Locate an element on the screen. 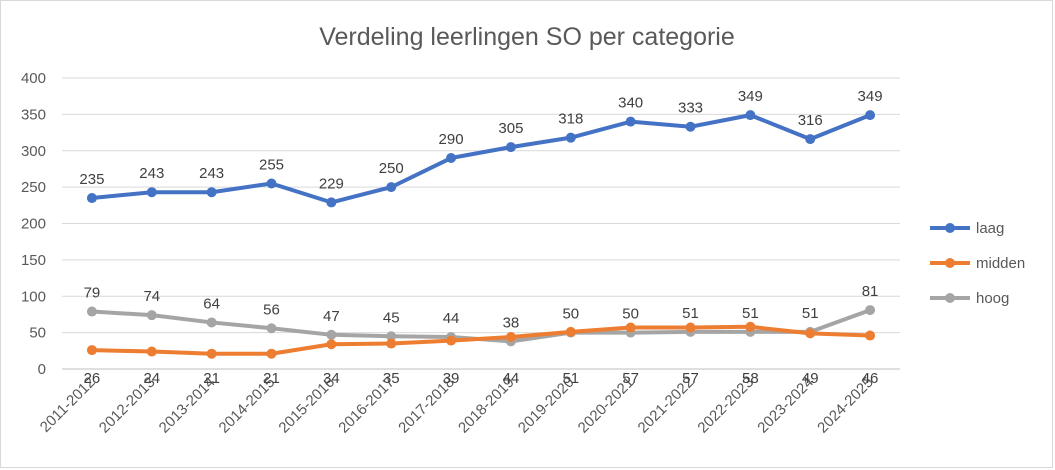  y-tick-label: 300 is located at coordinates (33, 151).